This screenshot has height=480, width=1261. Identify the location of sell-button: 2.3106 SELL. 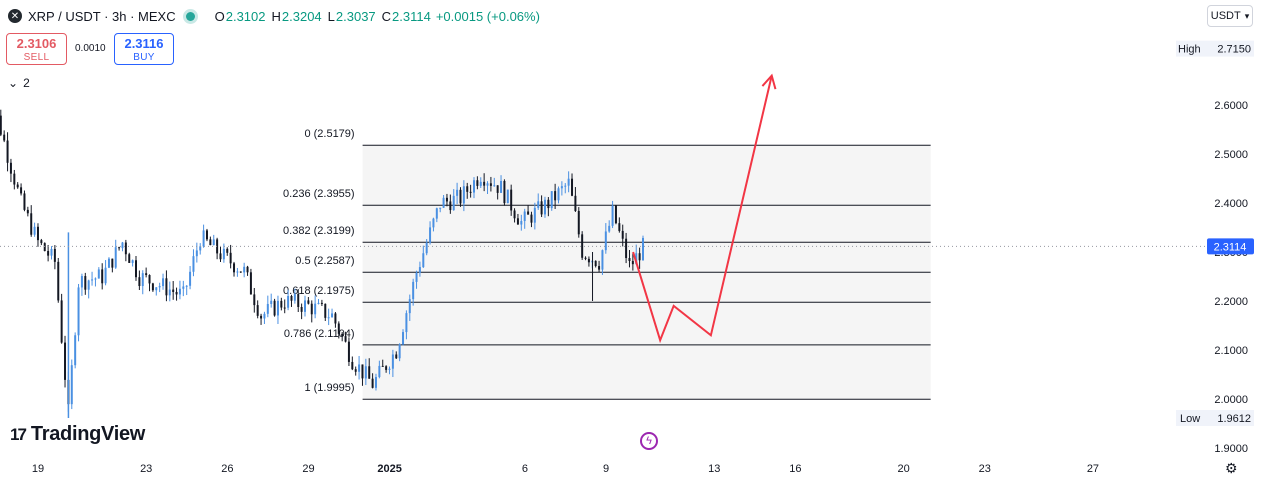
(36, 49).